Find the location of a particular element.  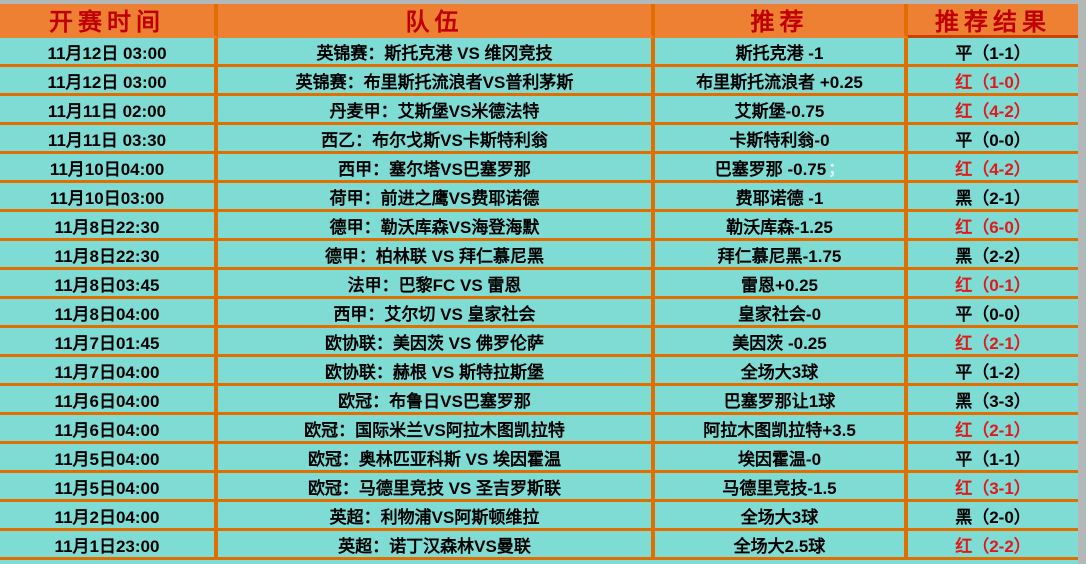

match-row: 11月10日04:00 西甲：塞尔塔VS巴塞罗那 巴塞罗那 -0.75；红（4-2） is located at coordinates (539, 168).